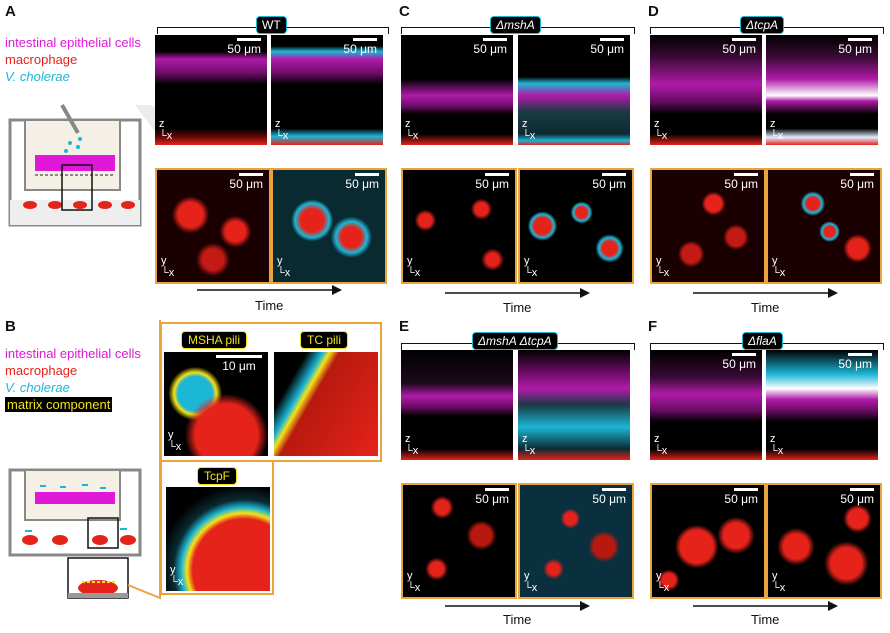 This screenshot has height=633, width=890. What do you see at coordinates (459, 541) in the screenshot?
I see `image-mshA-tcpA-xy-early: 50 μm y └x` at bounding box center [459, 541].